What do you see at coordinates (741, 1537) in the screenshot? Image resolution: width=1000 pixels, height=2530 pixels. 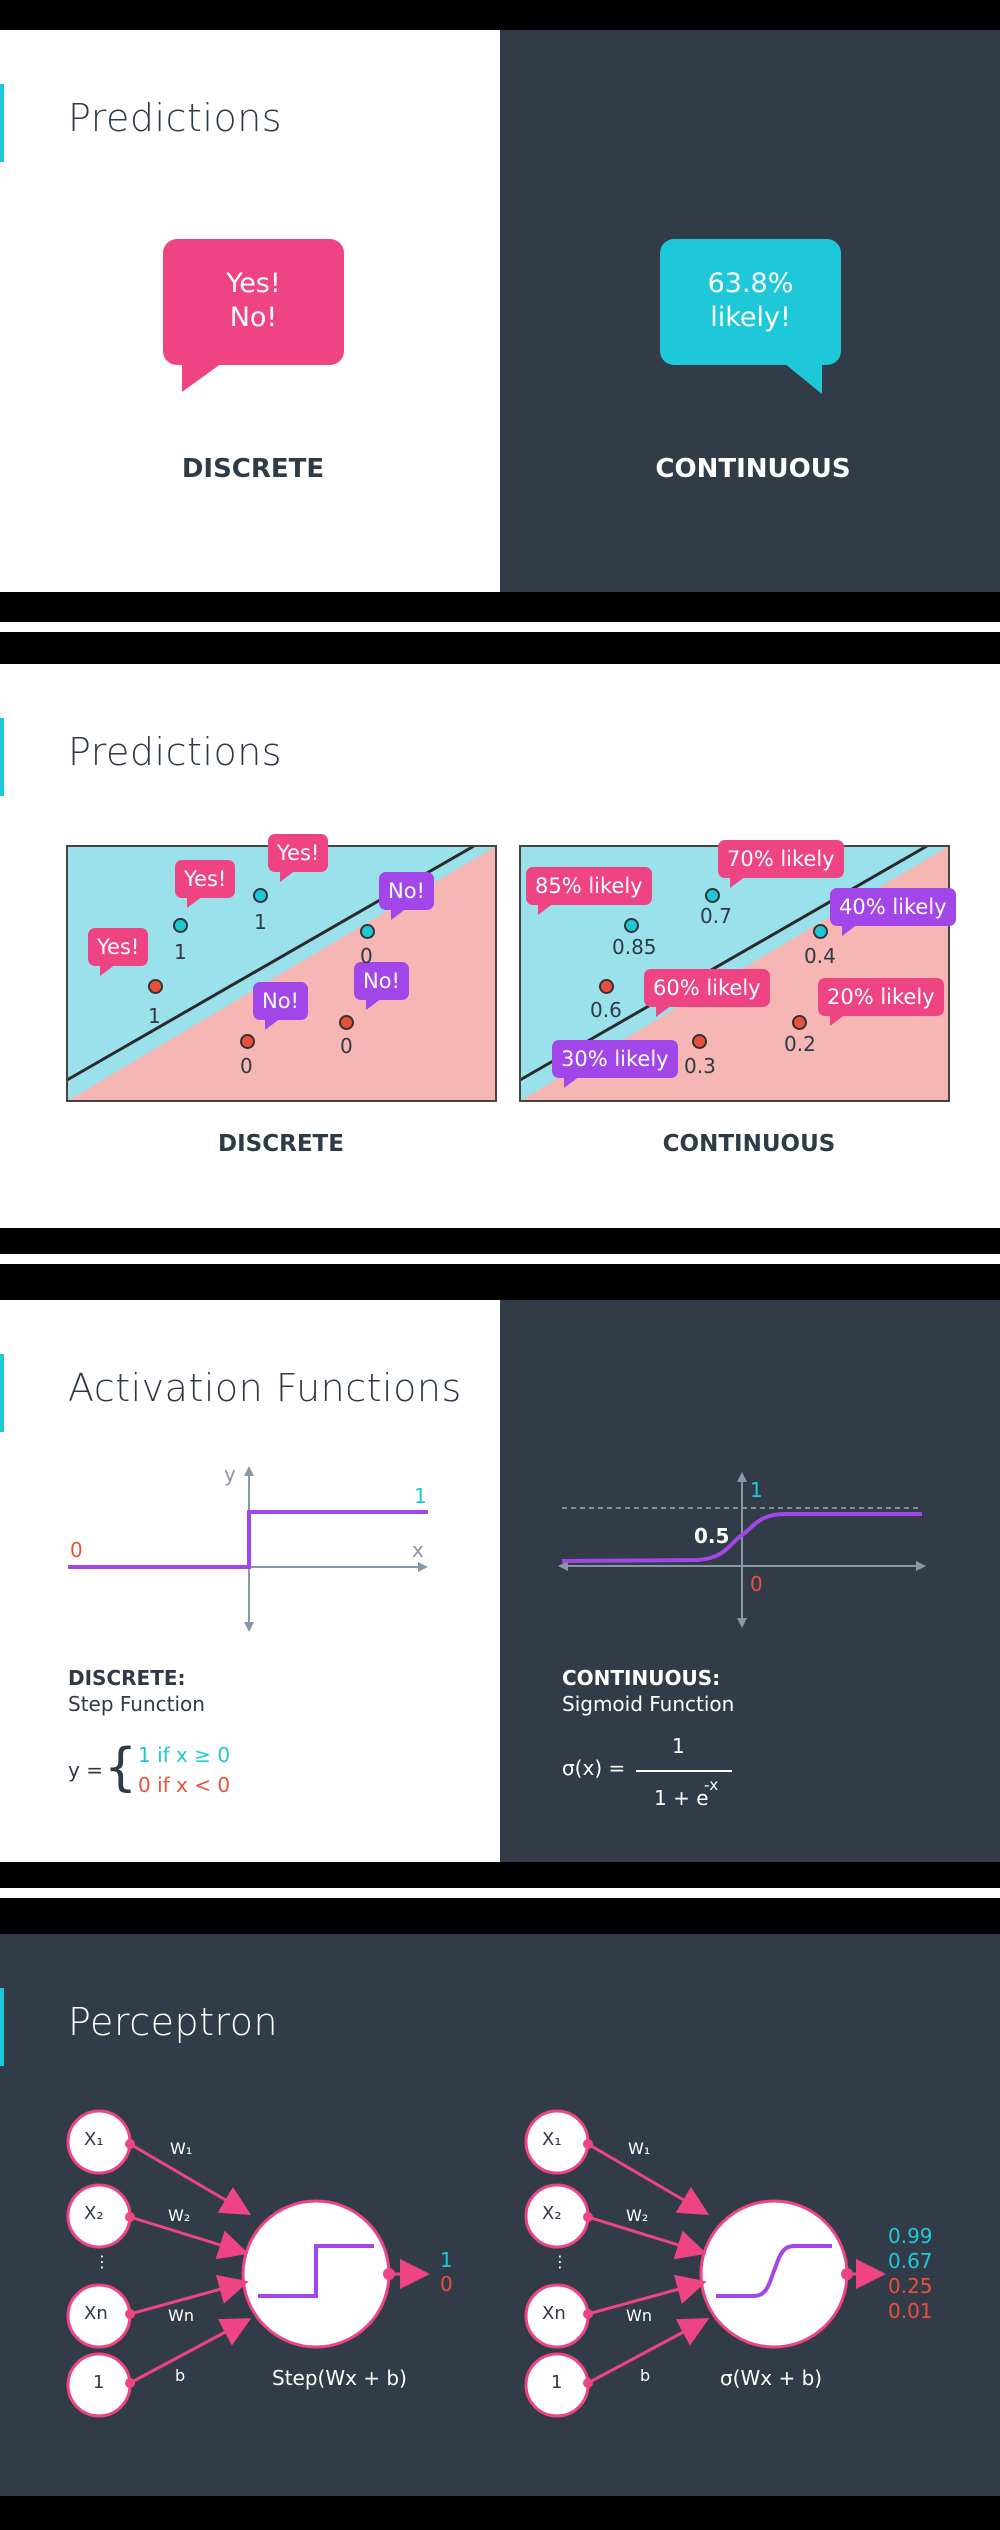 I see `sigmoid-curve` at bounding box center [741, 1537].